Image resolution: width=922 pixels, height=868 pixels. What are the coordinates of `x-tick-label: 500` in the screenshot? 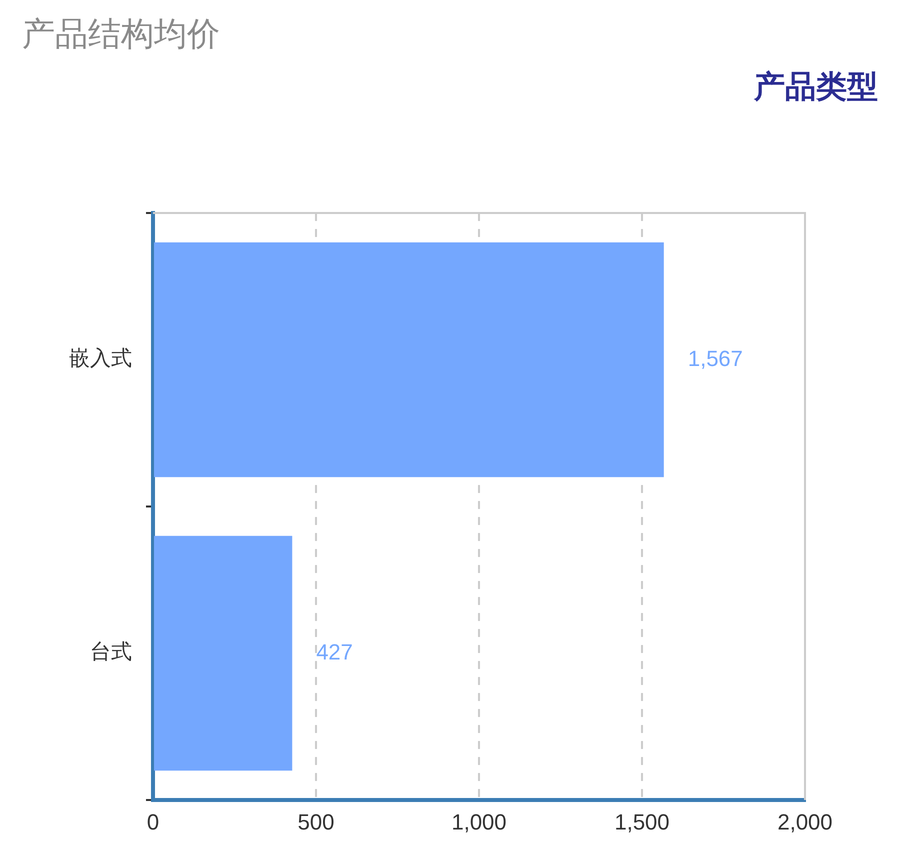 It's located at (316, 821).